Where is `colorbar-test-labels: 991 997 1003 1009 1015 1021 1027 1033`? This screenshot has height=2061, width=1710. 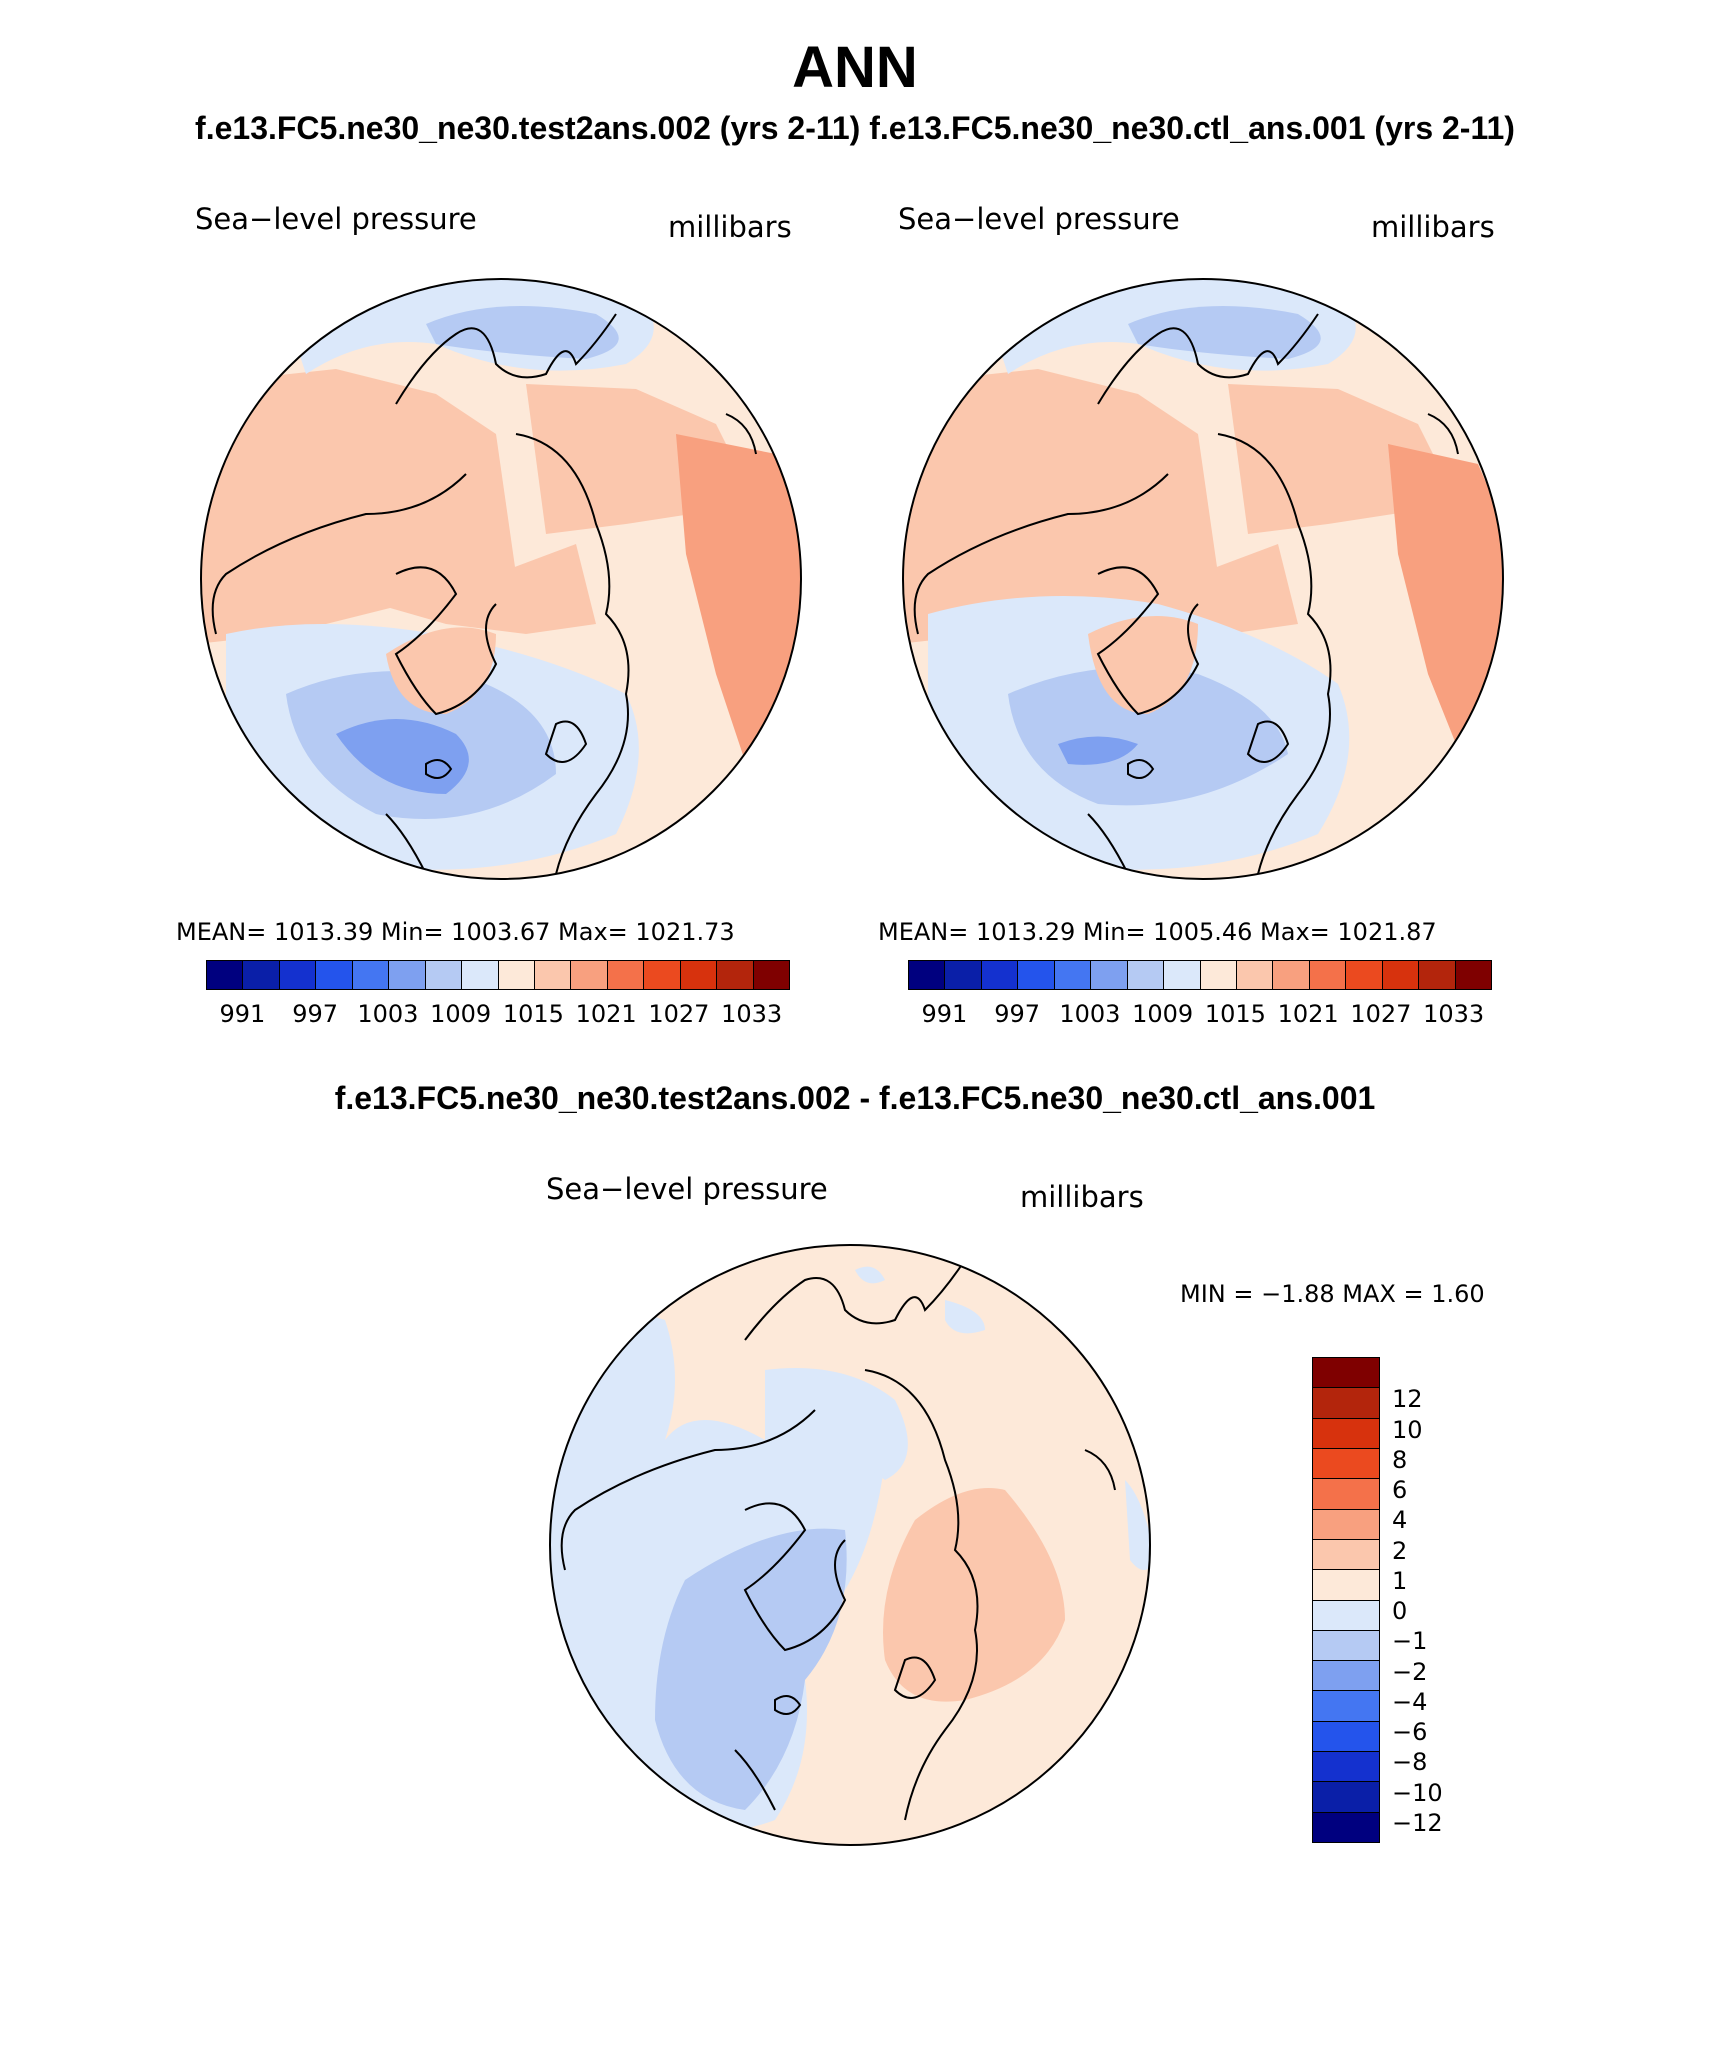 colorbar-test-labels: 991 997 1003 1009 1015 1021 1027 1033 is located at coordinates (497, 1015).